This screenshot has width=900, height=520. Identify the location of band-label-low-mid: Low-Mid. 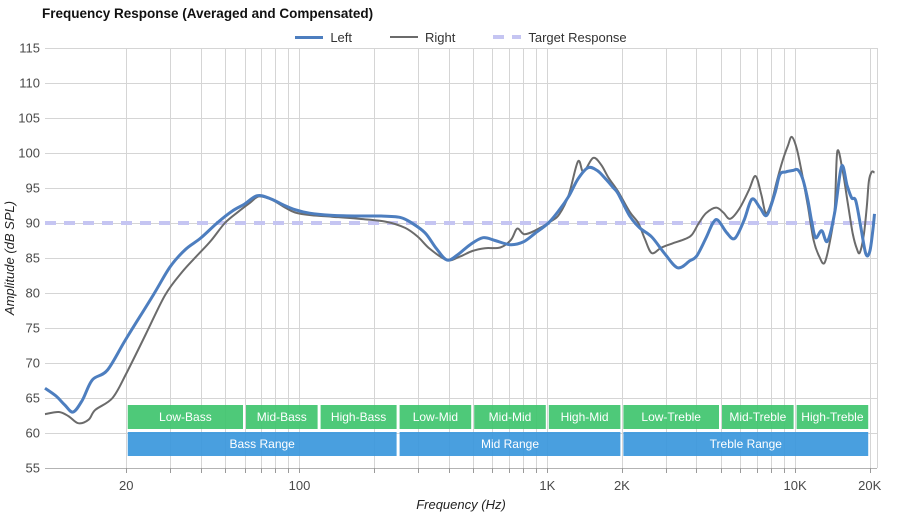
(435, 417).